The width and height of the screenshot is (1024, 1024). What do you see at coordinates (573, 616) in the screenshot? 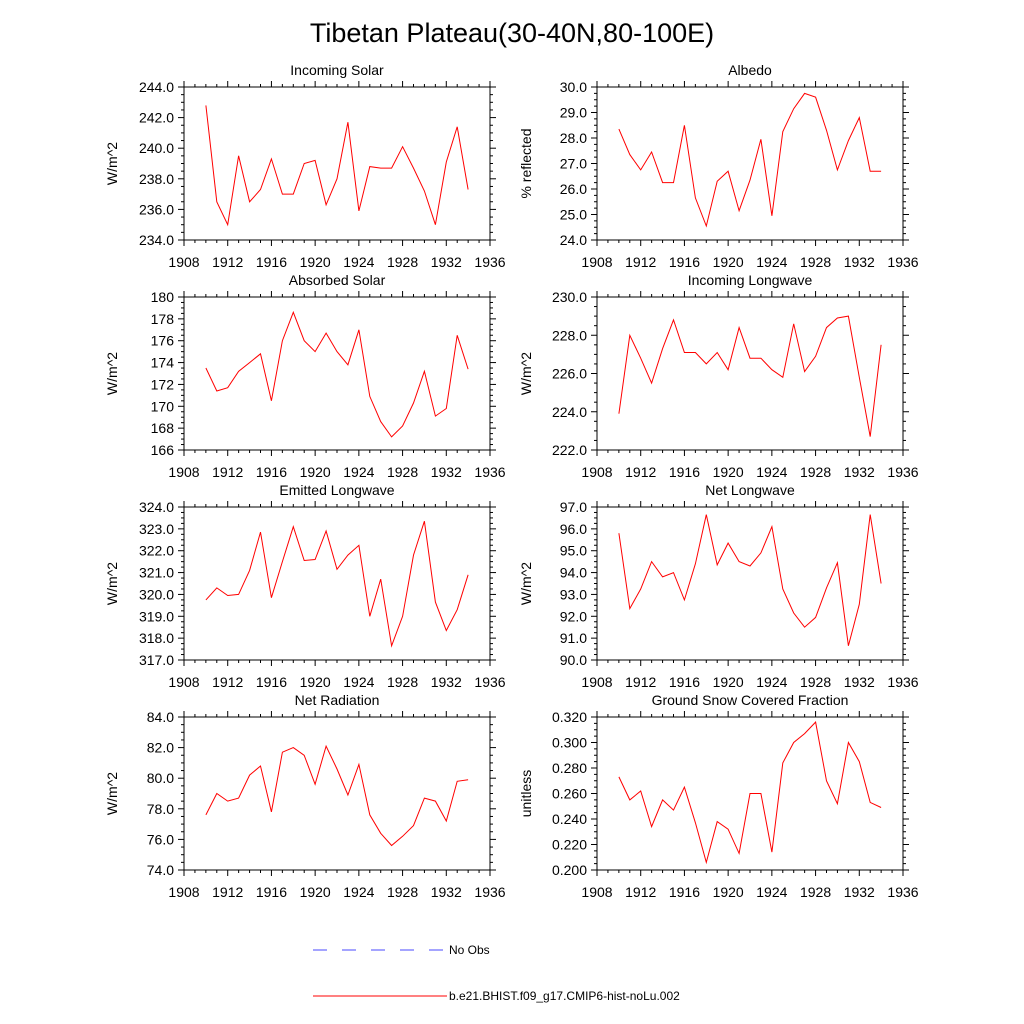
I see `y-tick-label: 92.0` at bounding box center [573, 616].